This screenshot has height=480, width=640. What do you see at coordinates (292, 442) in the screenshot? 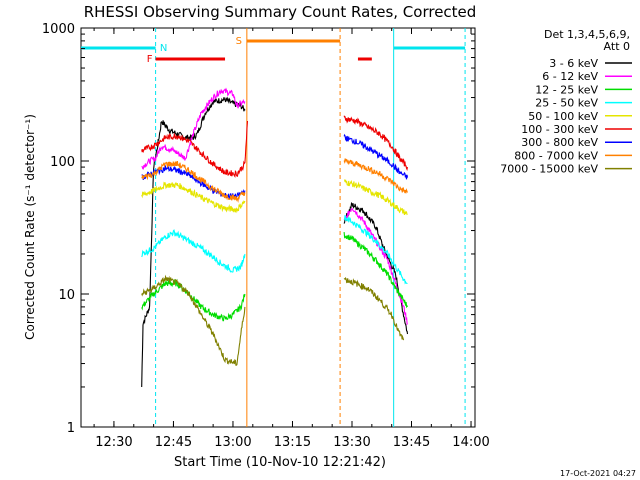
I see `x-tick-label-13-15: 13:15` at bounding box center [292, 442].